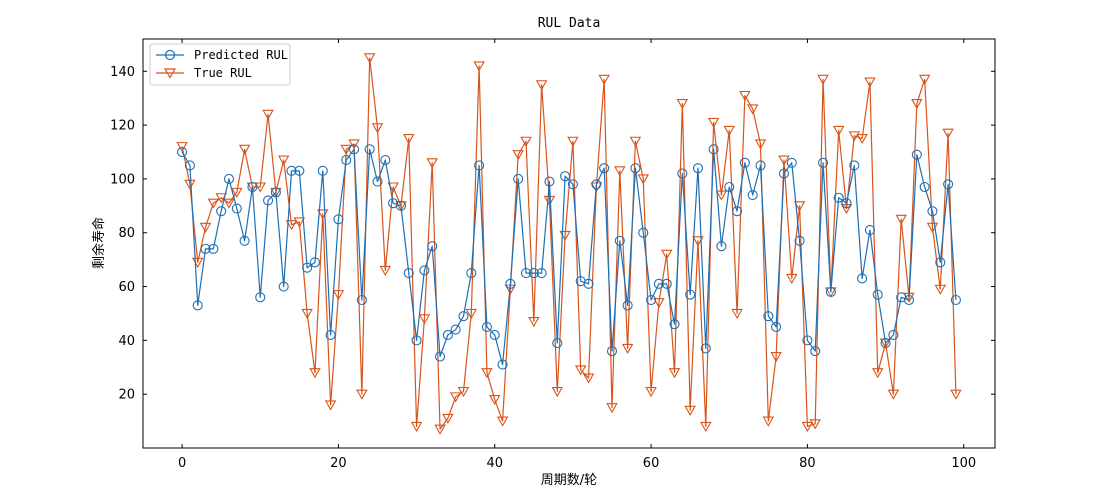  What do you see at coordinates (122, 126) in the screenshot?
I see `y-tick-label: 120` at bounding box center [122, 126].